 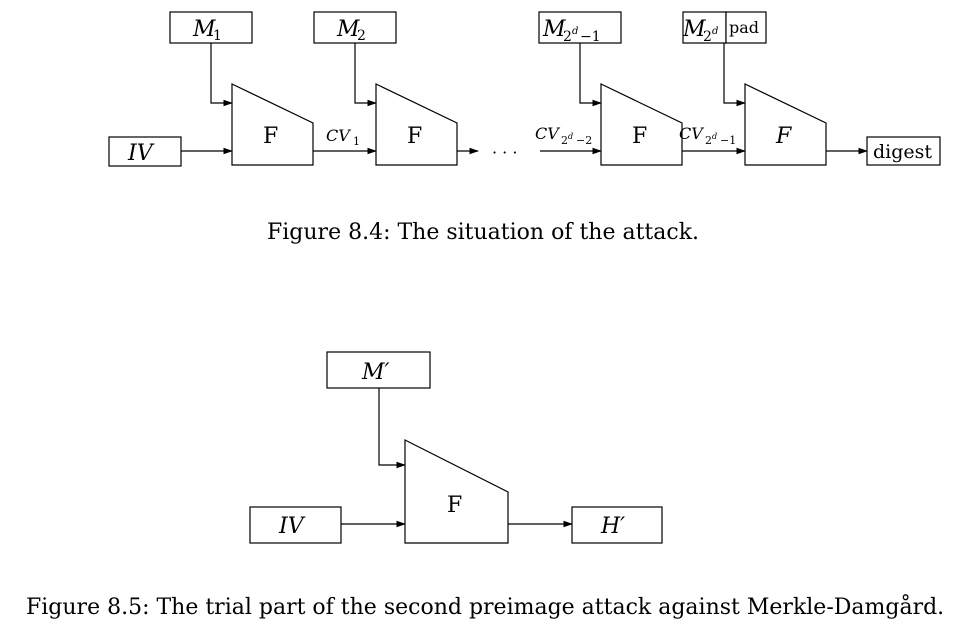 I want to click on arrow-m1-to-f1, so click(x=221, y=75).